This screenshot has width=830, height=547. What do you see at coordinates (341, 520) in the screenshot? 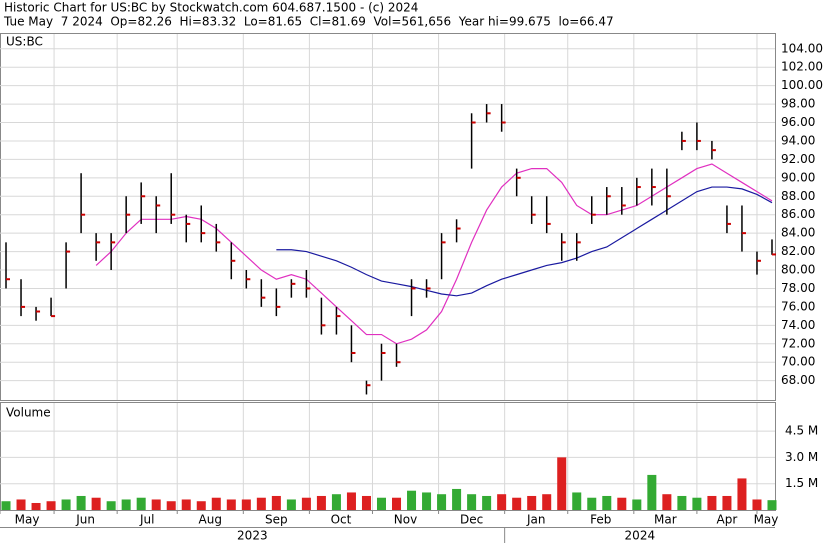
I see `x-tick-label: Oct` at bounding box center [341, 520].